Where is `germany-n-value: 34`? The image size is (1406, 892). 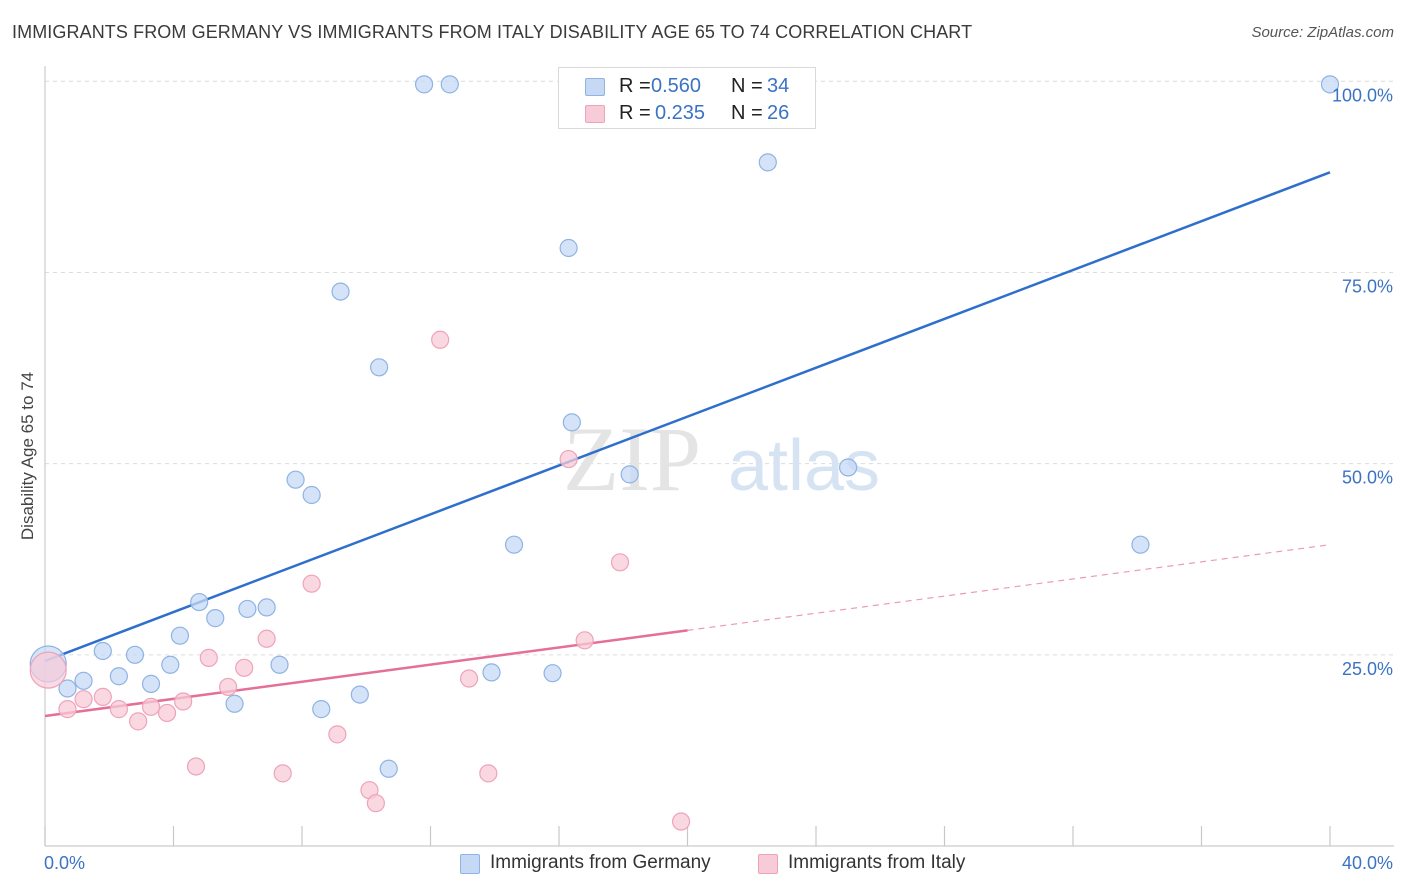 germany-n-value: 34 is located at coordinates (778, 86).